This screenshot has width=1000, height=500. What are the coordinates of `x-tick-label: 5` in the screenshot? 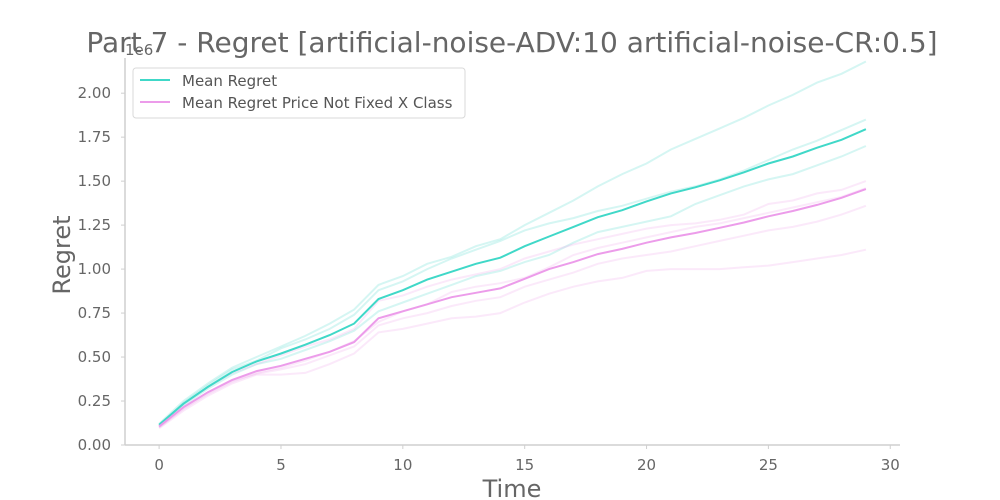 It's located at (281, 465).